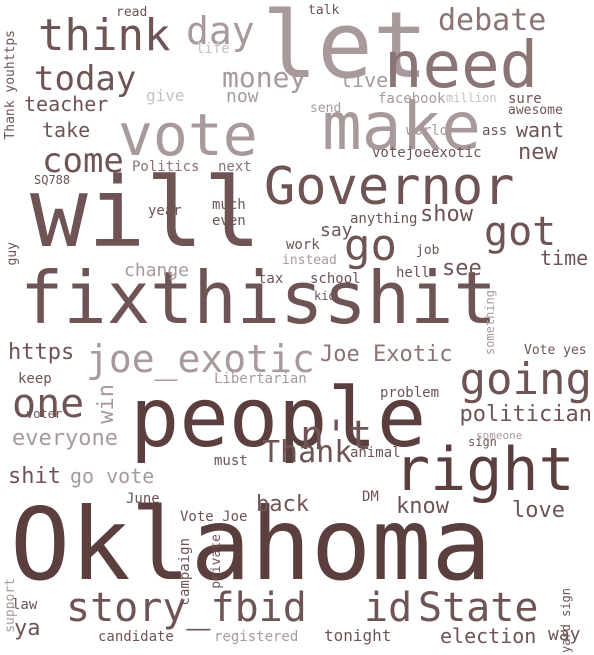 Image resolution: width=594 pixels, height=655 pixels. What do you see at coordinates (490, 323) in the screenshot?
I see `word-campaign: something` at bounding box center [490, 323].